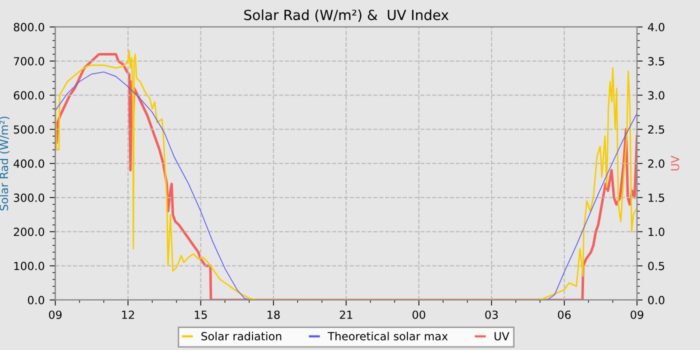 Image resolution: width=700 pixels, height=350 pixels. What do you see at coordinates (656, 232) in the screenshot?
I see `y2-tick-label: 1.0` at bounding box center [656, 232].